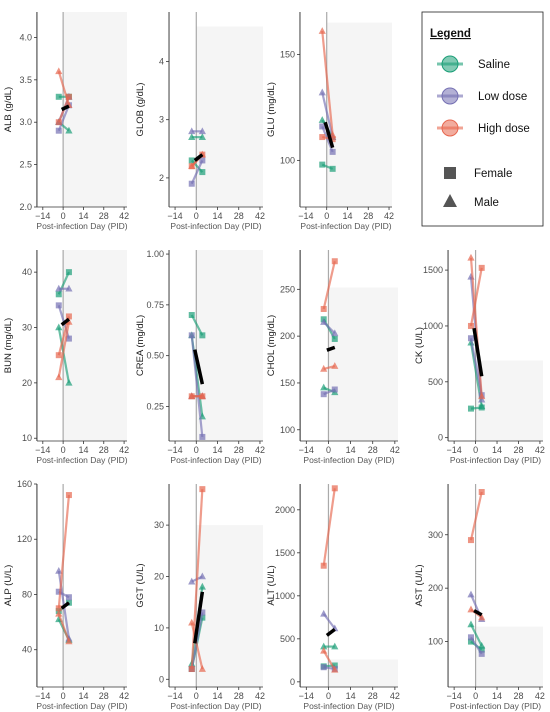 This screenshot has height=712, width=550. I want to click on series-line-high-square, so click(197, 579).